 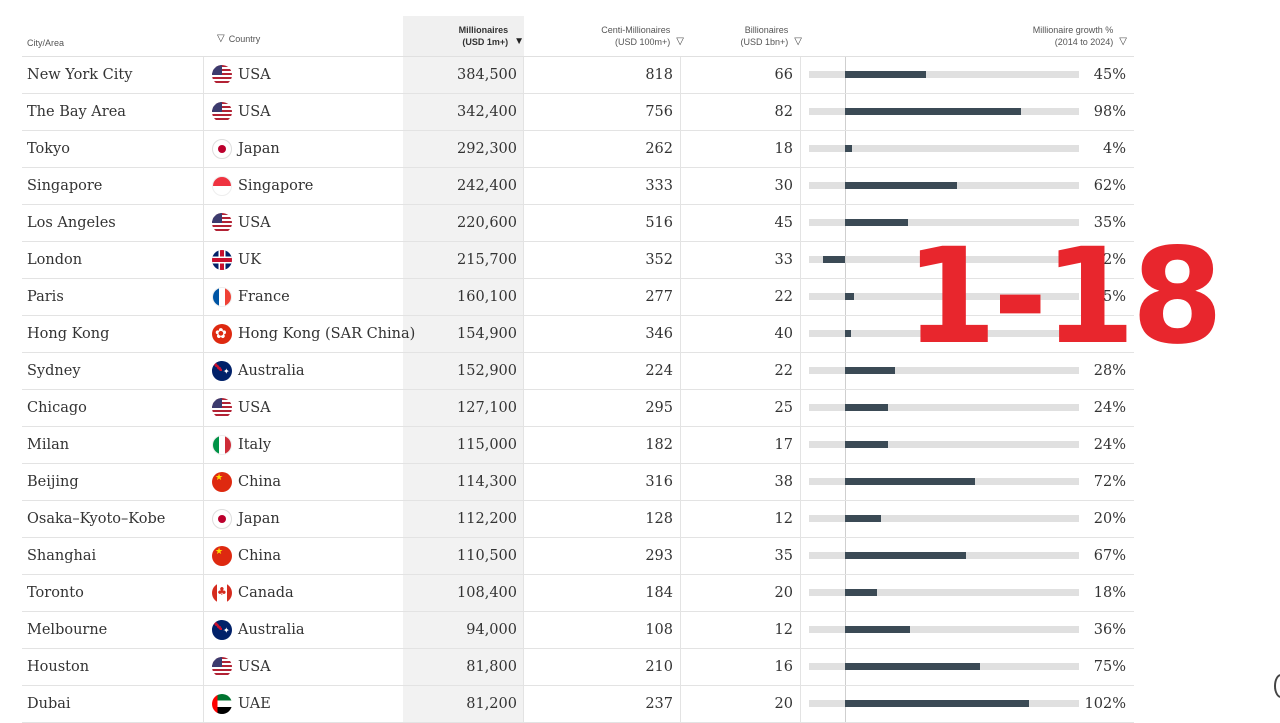 I want to click on billionaires-value: 20, so click(x=783, y=704).